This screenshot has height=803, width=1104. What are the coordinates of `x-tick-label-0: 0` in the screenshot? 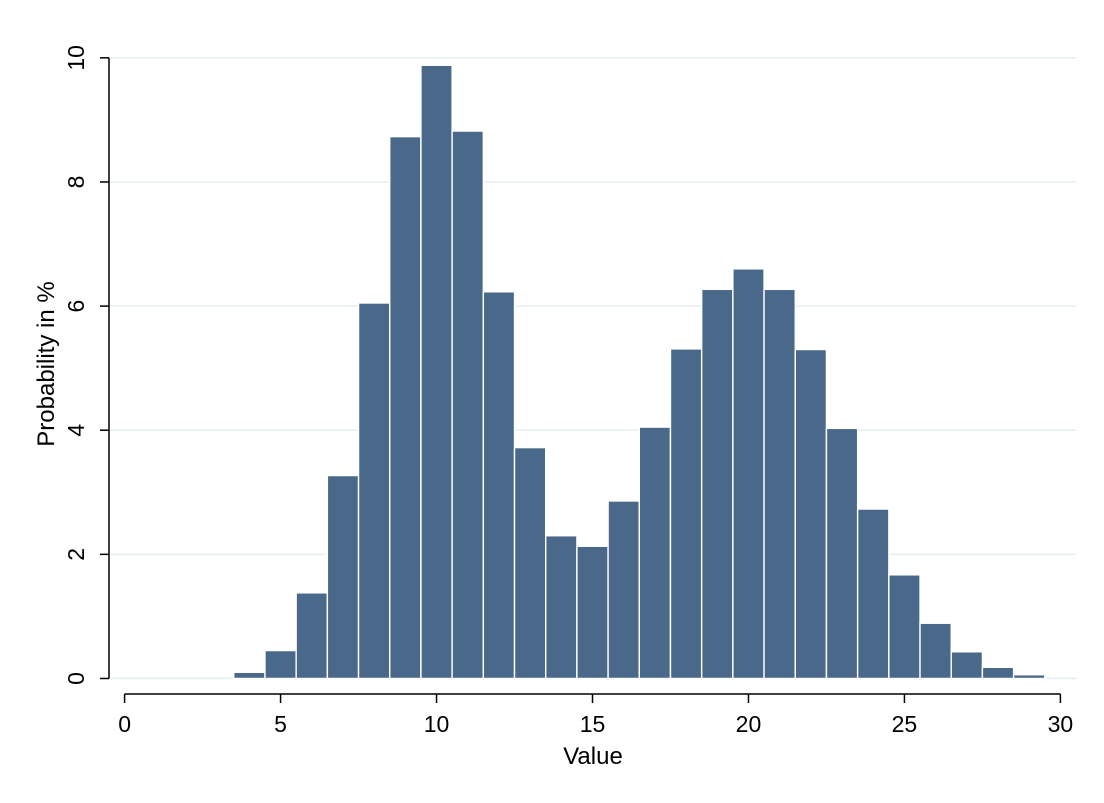 It's located at (124, 724).